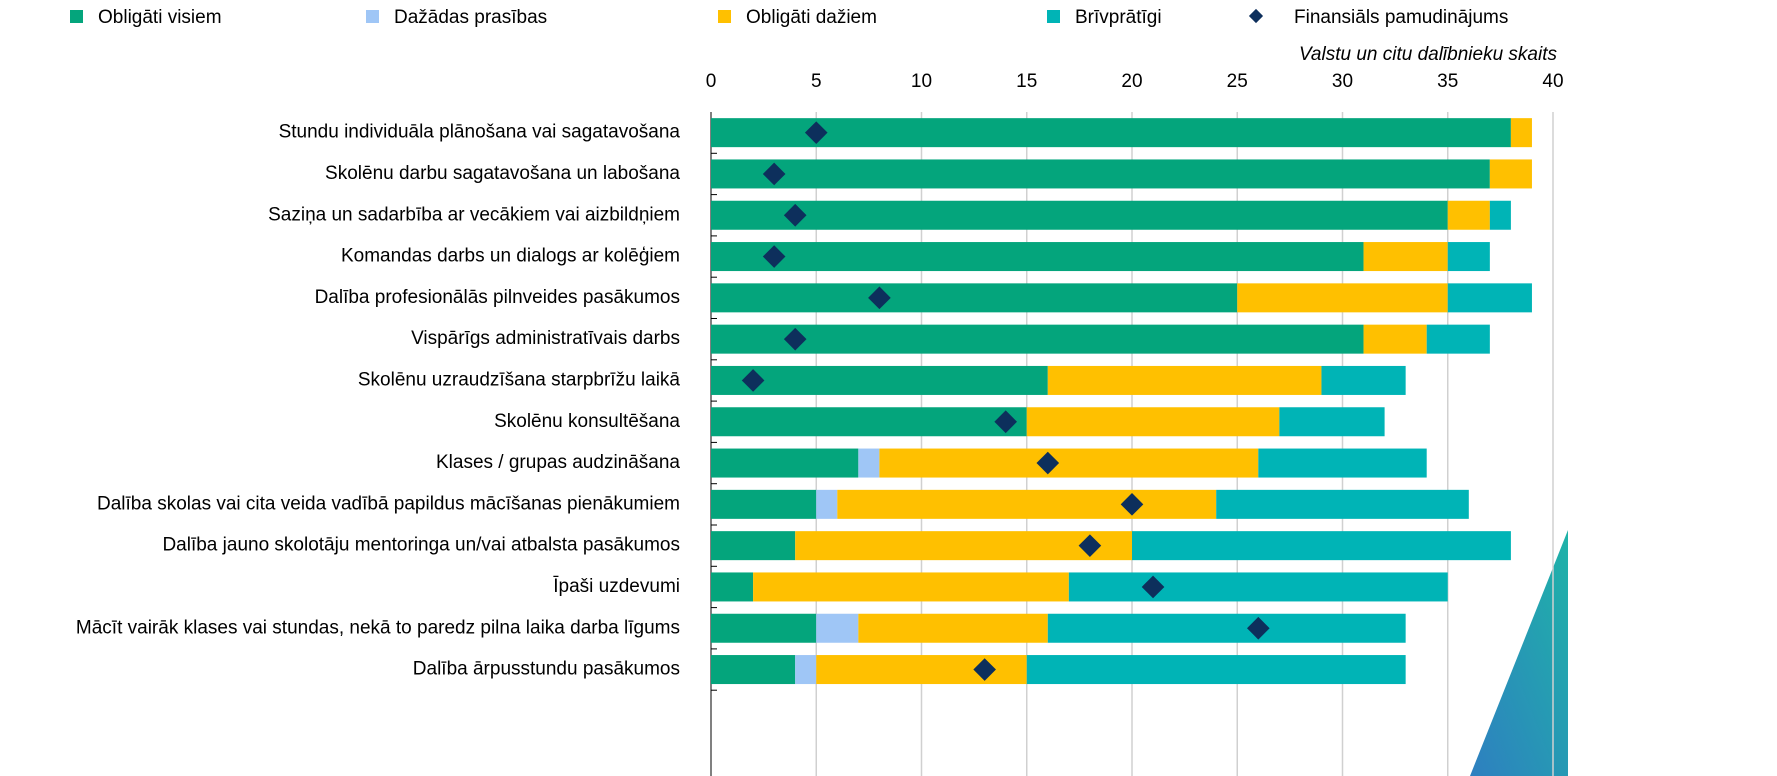  Describe the element at coordinates (510, 256) in the screenshot. I see `category-label: Komandas darbs un dialogs ar kolēģiem` at that location.